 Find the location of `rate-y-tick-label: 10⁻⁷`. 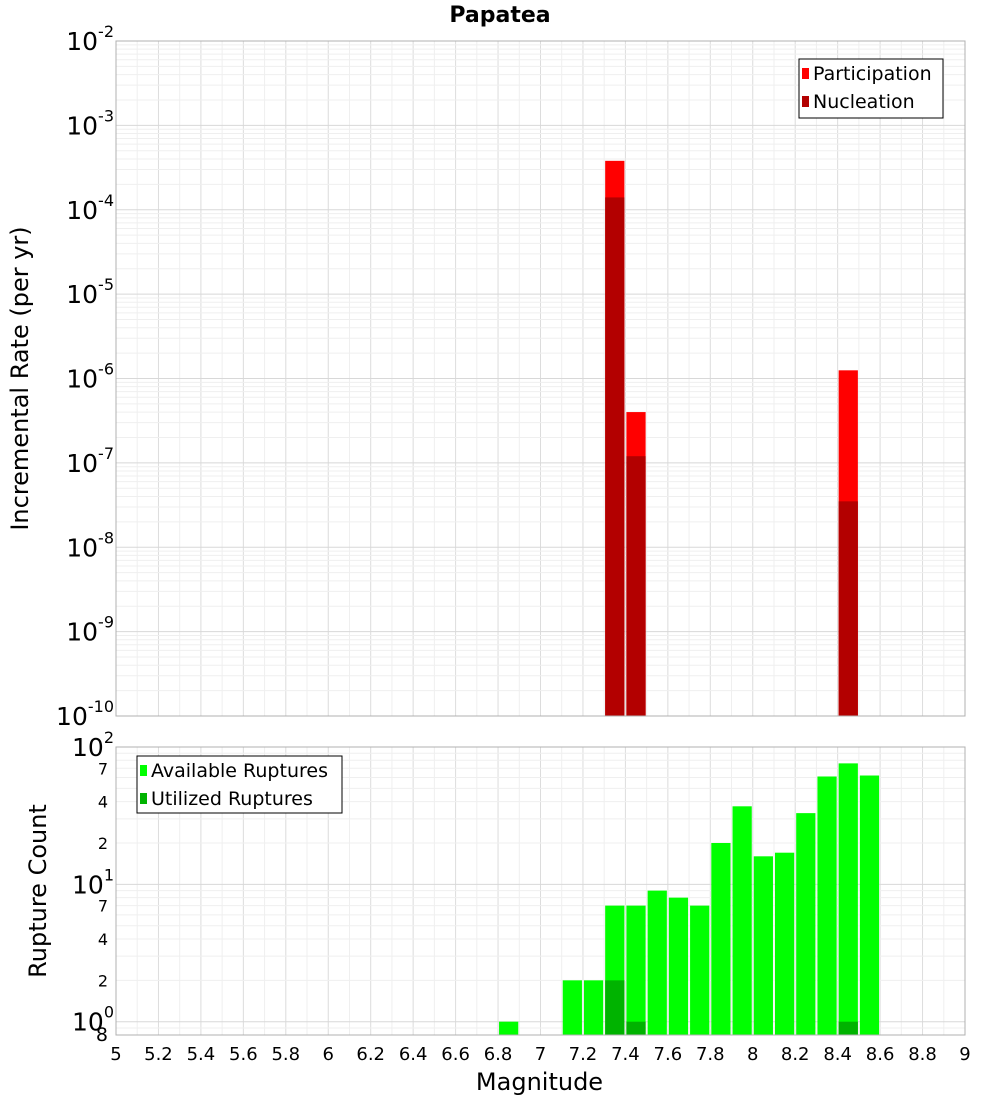

rate-y-tick-label: 10⁻⁷ is located at coordinates (90, 461).